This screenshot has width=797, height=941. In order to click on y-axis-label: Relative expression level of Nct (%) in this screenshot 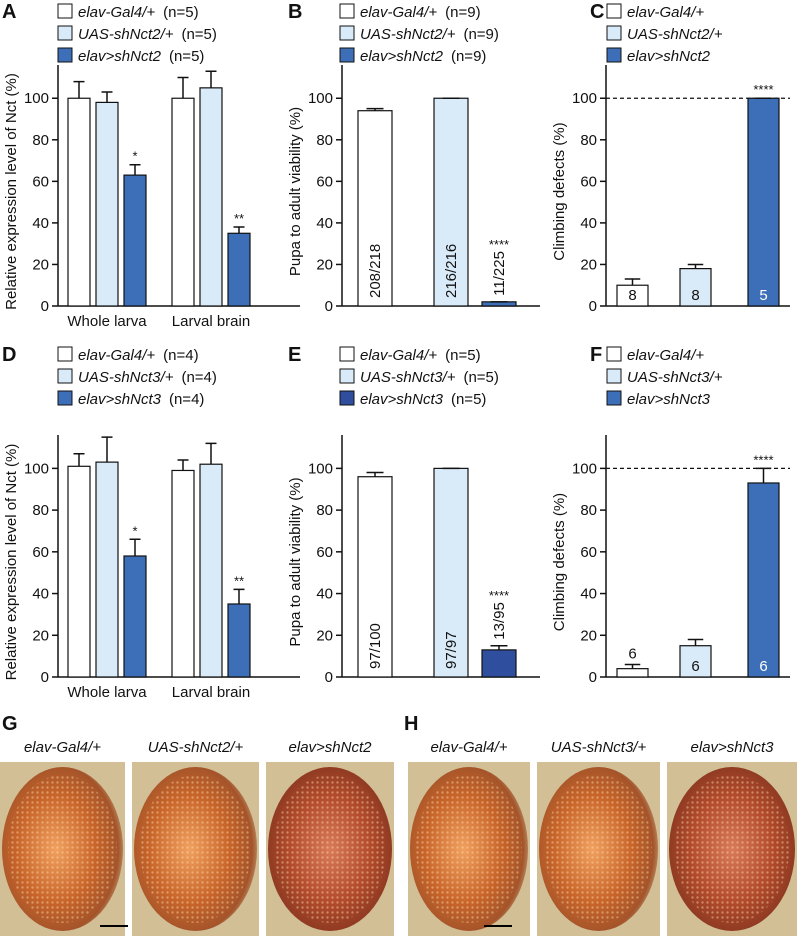, I will do `click(11, 191)`.